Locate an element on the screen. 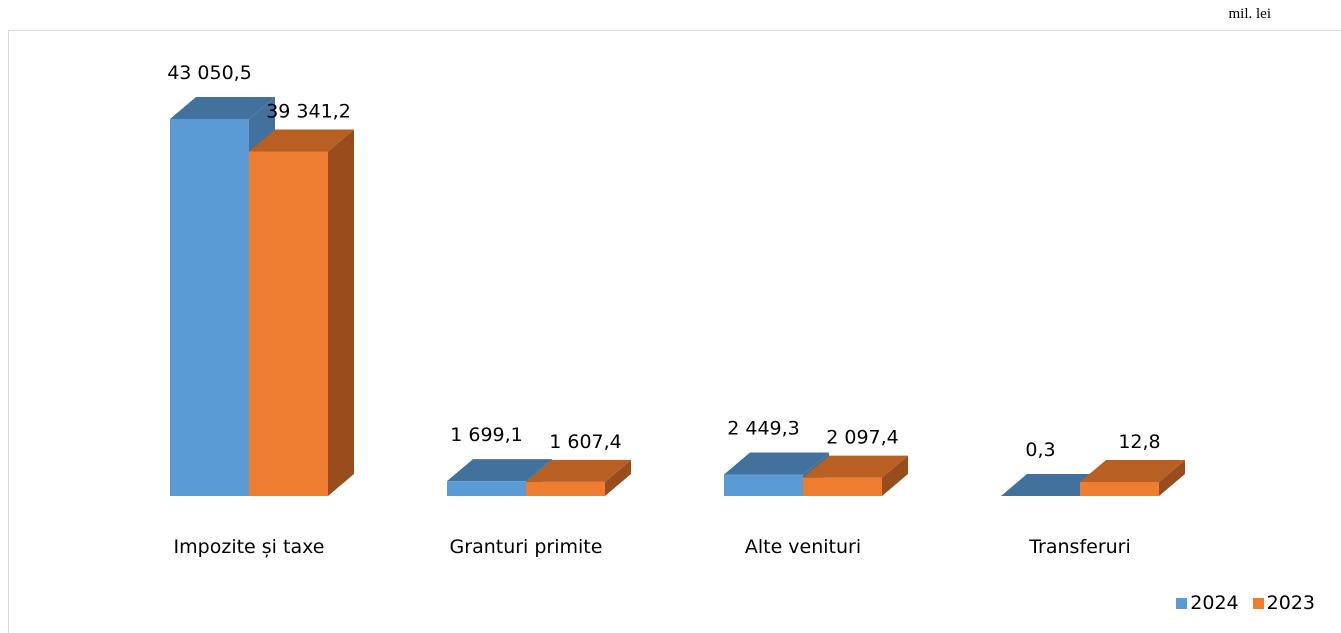  bar-2023-2-side is located at coordinates (895, 475).